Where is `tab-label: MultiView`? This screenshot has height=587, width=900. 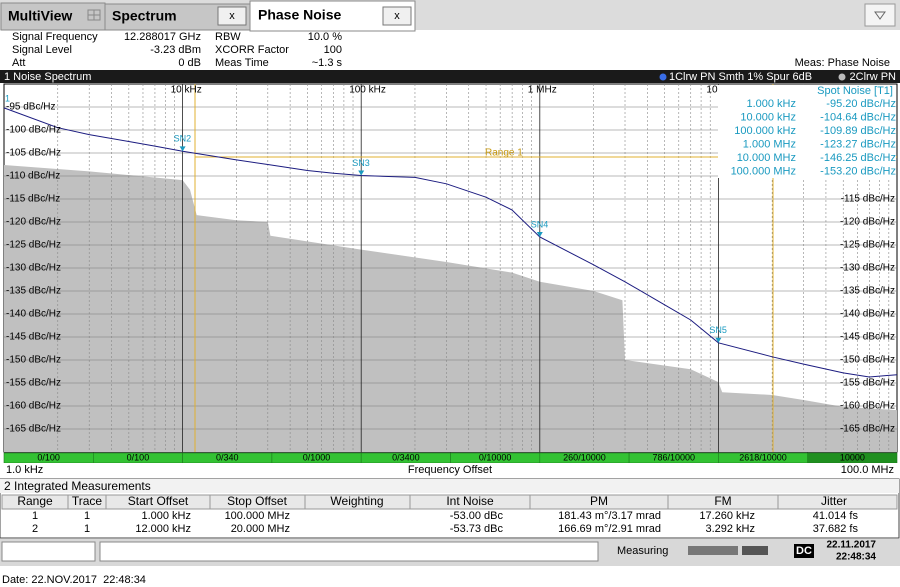
tab-label: MultiView is located at coordinates (40, 16).